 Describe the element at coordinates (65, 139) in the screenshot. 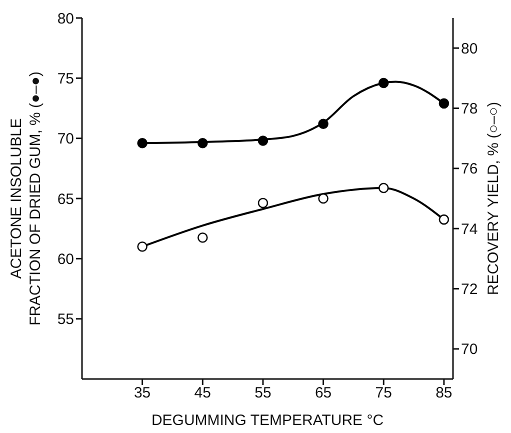

I see `y-tick-label: 70` at that location.